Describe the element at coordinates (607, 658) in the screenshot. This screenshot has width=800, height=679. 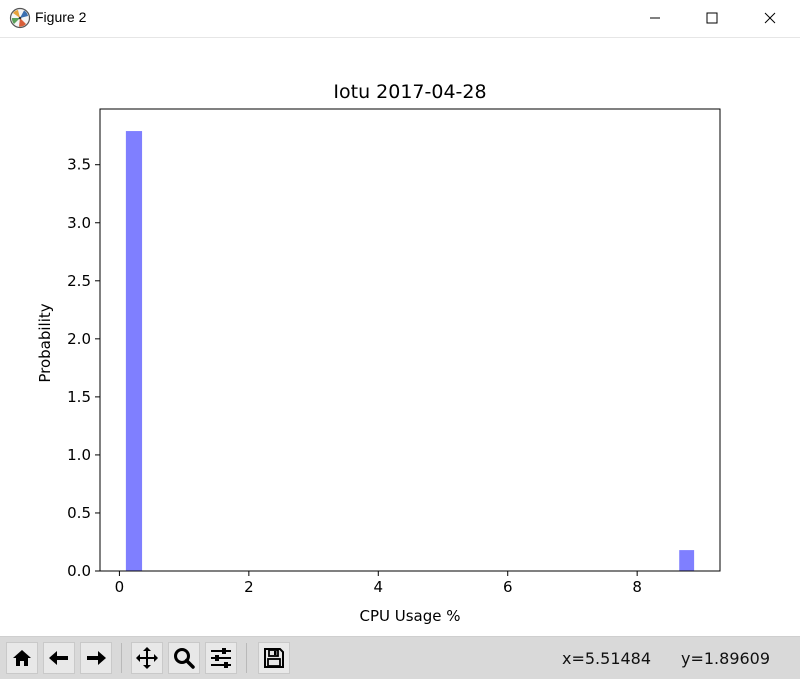
I see `cursor-x-readout: x=5.51484` at that location.